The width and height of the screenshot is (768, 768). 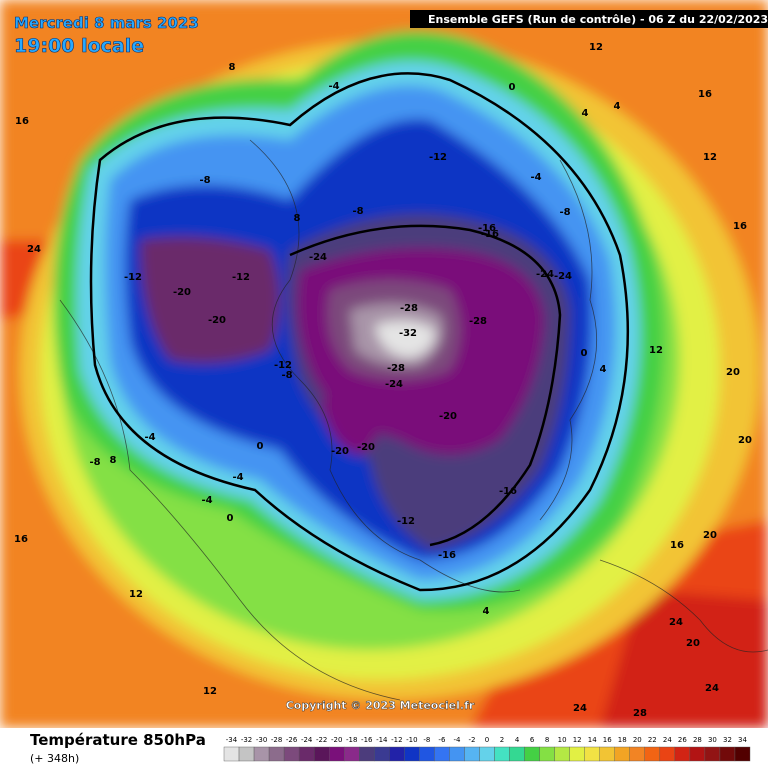 I want to click on colorbar-label: -30, so click(x=261, y=740).